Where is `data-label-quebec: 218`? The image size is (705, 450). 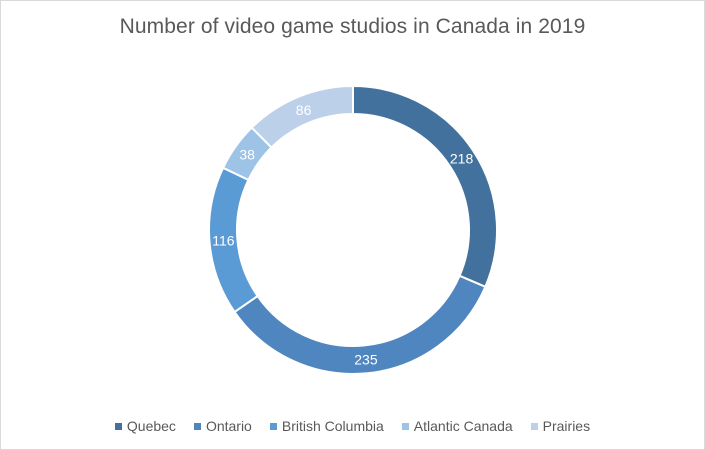 data-label-quebec: 218 is located at coordinates (462, 158).